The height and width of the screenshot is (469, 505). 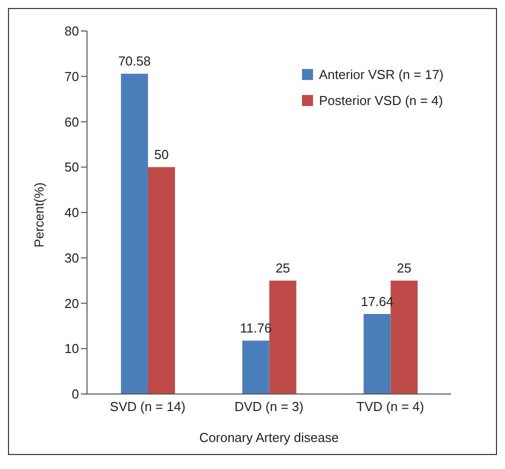 I want to click on y-tick-label: 40, so click(x=71, y=212).